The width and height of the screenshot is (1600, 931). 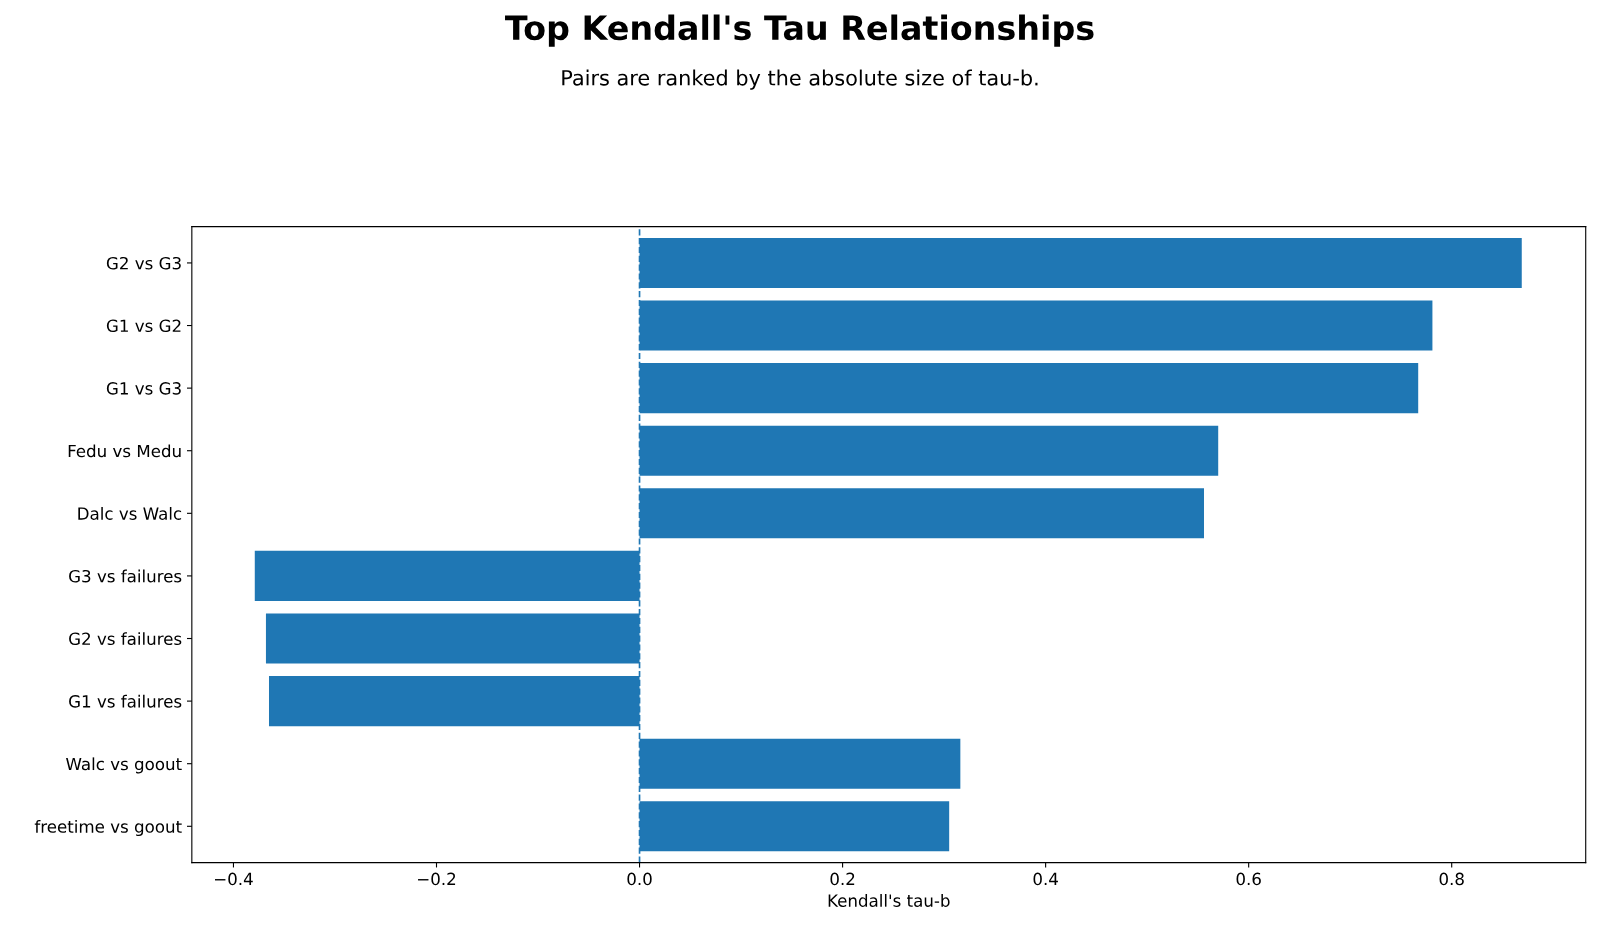 What do you see at coordinates (125, 701) in the screenshot?
I see `y-tick-label: G1 vs failures` at bounding box center [125, 701].